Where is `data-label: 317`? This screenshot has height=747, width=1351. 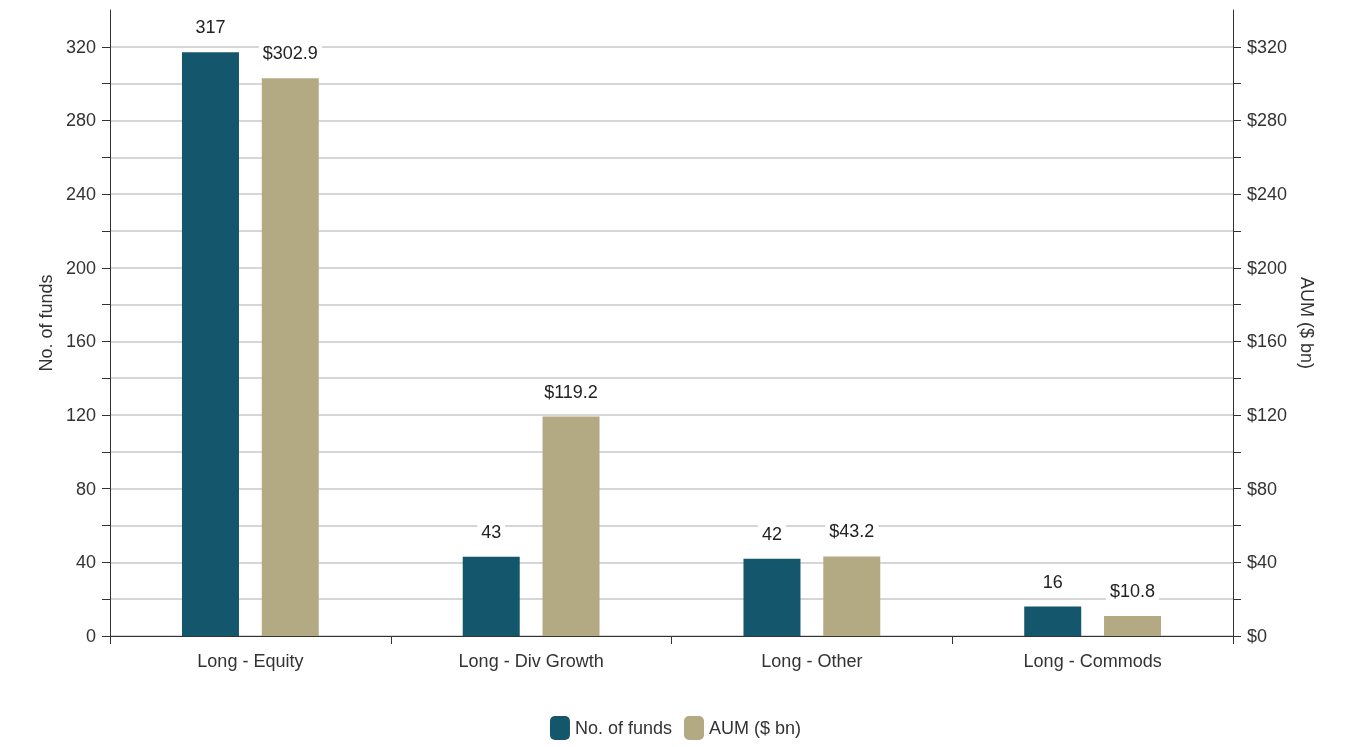 data-label: 317 is located at coordinates (210, 27).